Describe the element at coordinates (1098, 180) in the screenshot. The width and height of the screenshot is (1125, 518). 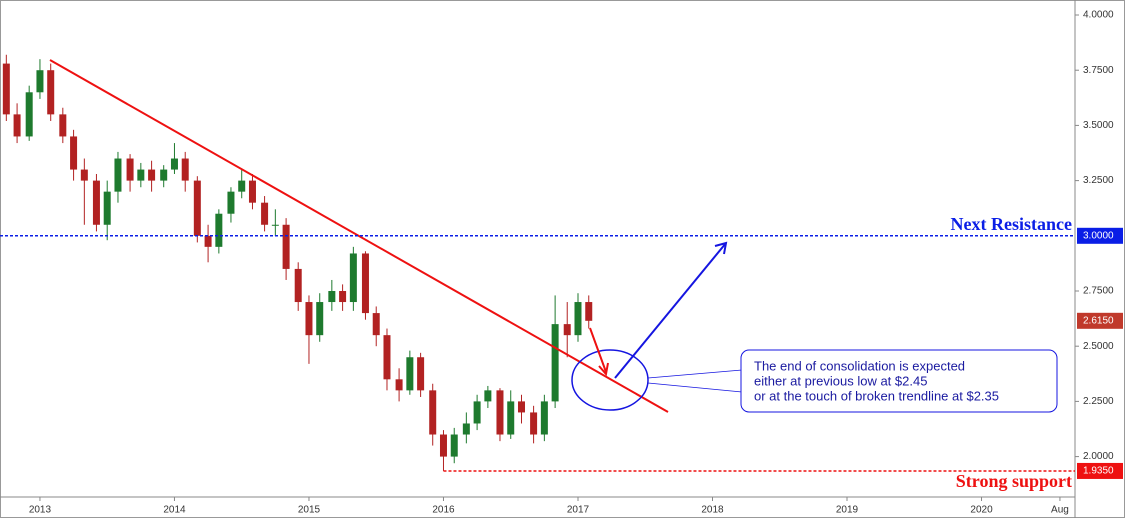
I see `y-tick-label: 3.2500` at that location.